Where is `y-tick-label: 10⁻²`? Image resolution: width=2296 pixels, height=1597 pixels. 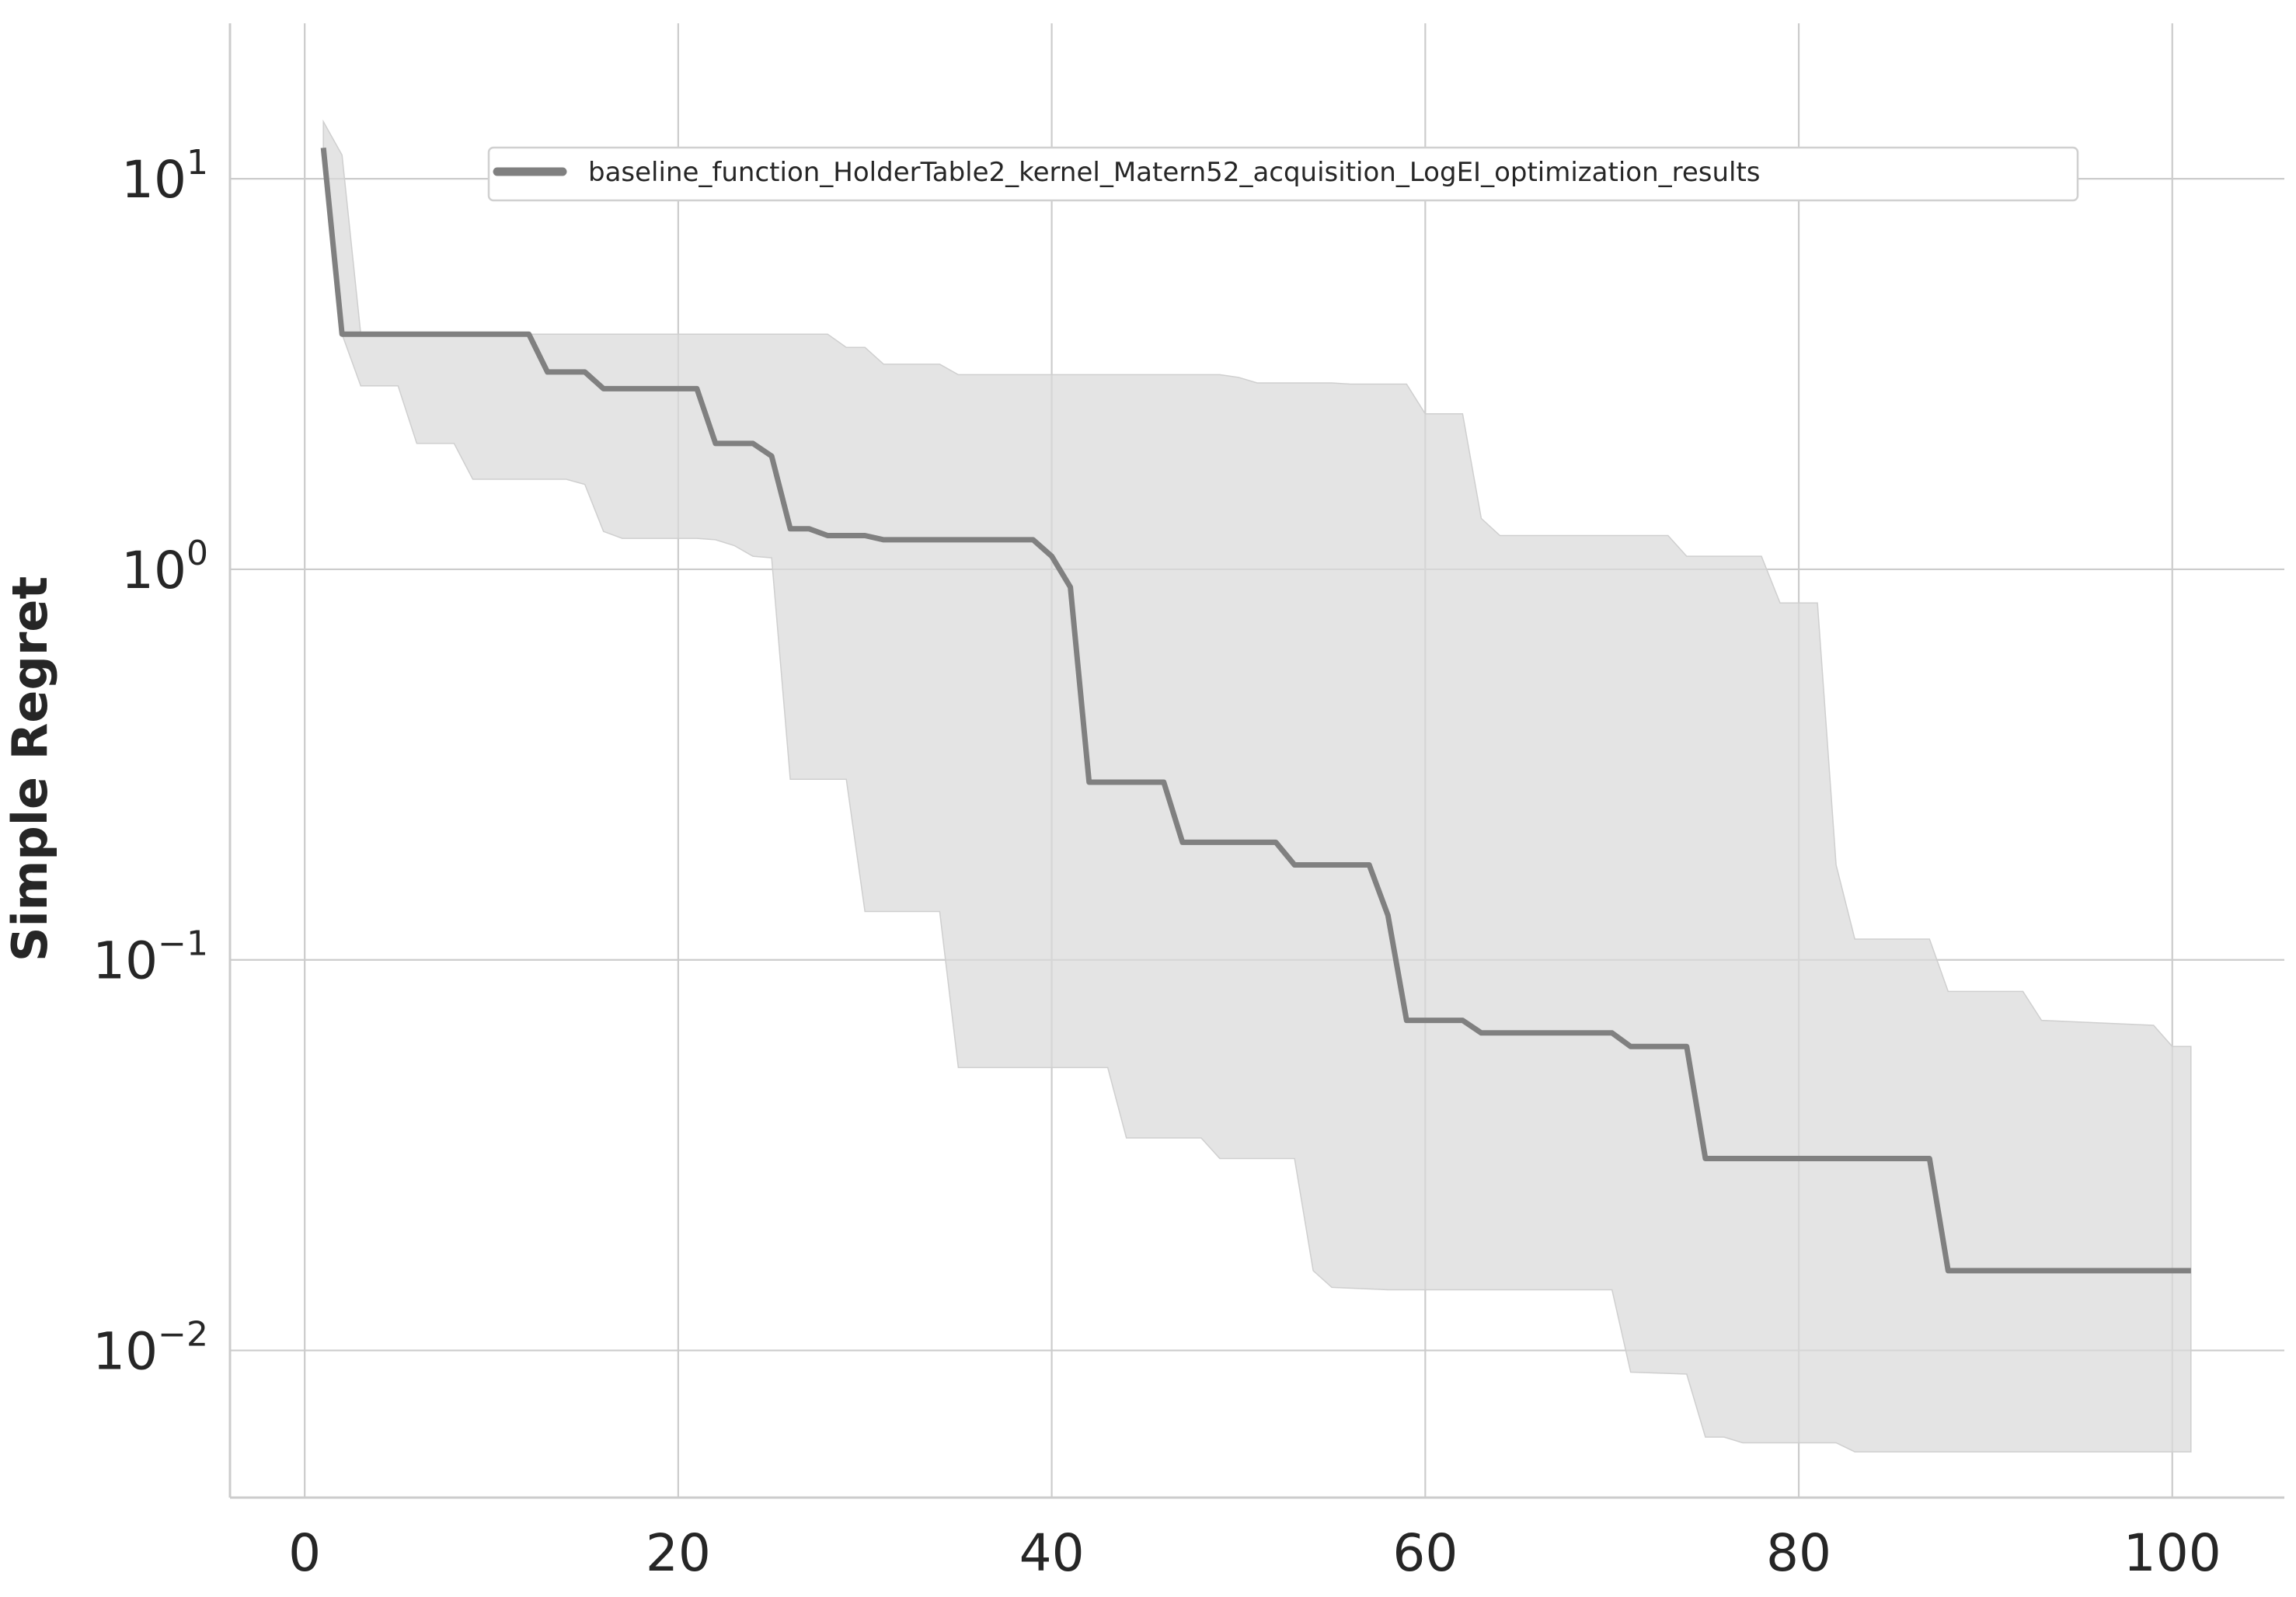
y-tick-label: 10⁻² is located at coordinates (150, 1348).